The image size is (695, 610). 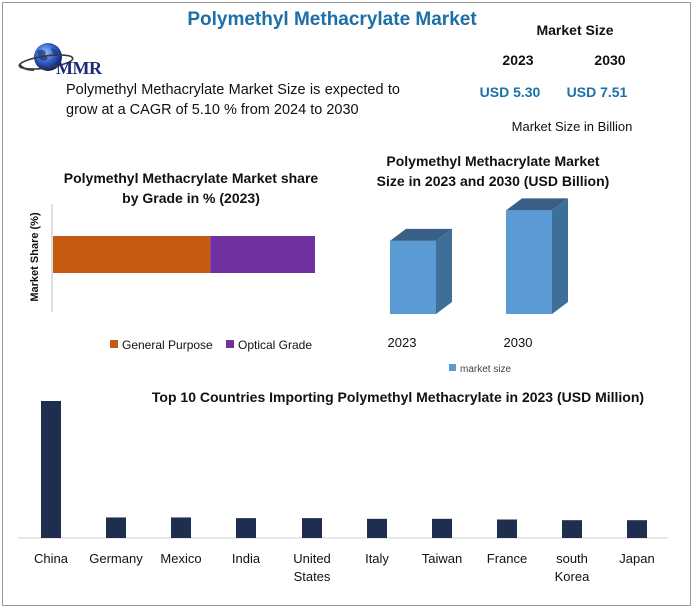 I want to click on importer-label-germany: Germany, so click(x=116, y=558).